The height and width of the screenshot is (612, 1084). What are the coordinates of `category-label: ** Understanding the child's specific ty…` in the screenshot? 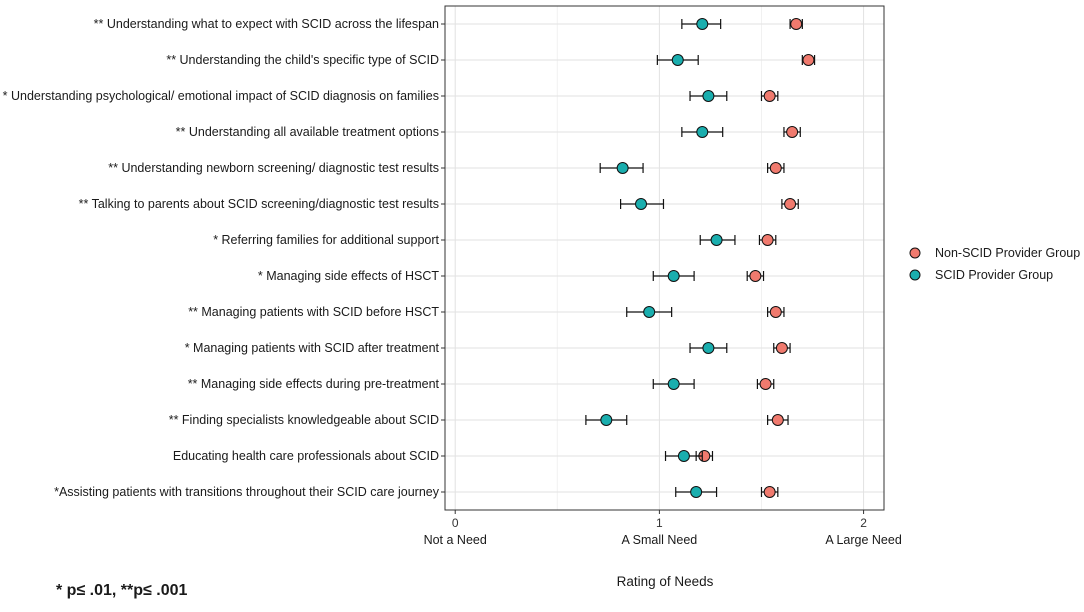 It's located at (302, 60).